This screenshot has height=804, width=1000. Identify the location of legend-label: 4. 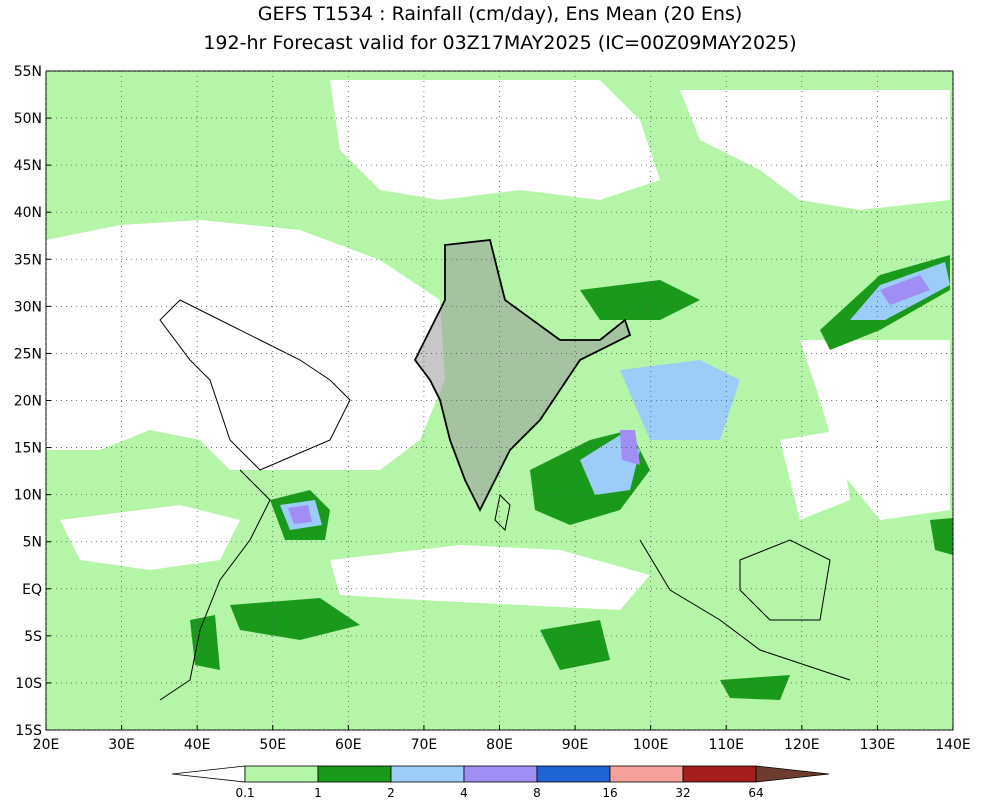
(464, 793).